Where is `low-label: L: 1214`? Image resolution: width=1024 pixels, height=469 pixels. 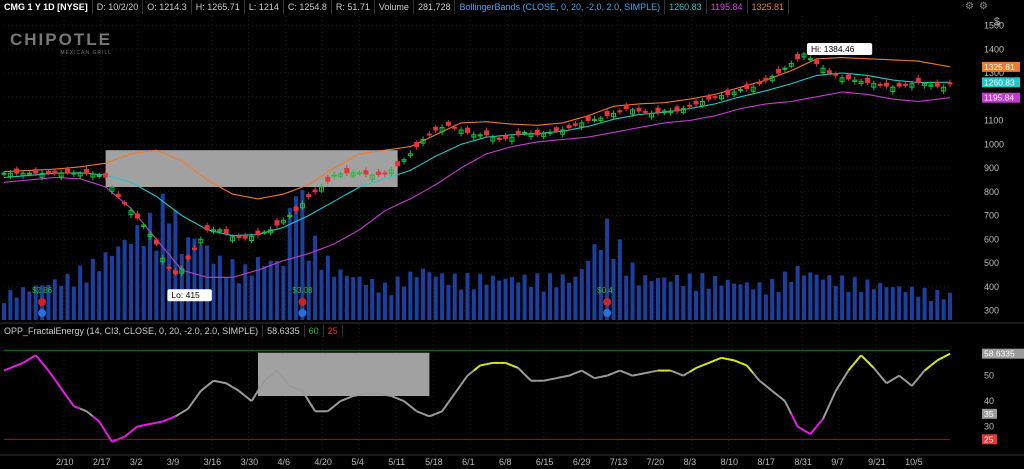 low-label: L: 1214 is located at coordinates (264, 7).